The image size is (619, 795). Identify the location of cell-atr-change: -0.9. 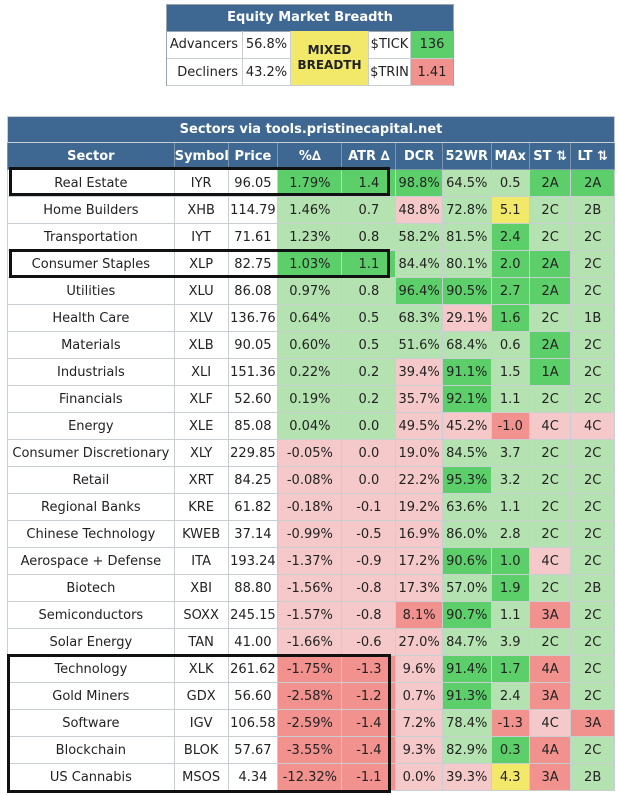
(369, 561).